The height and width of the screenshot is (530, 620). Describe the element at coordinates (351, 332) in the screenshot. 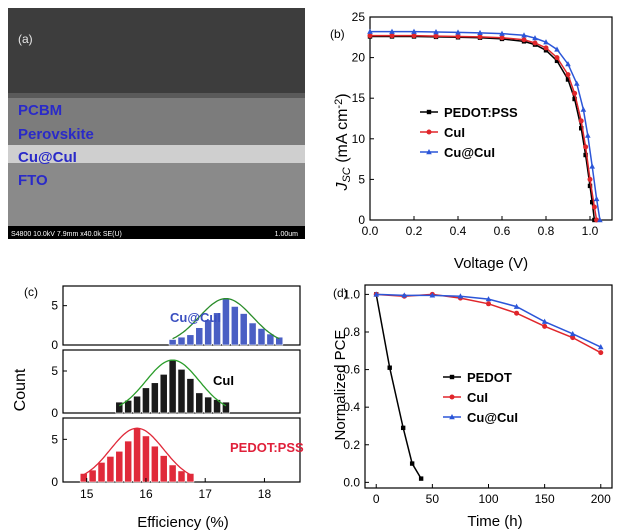

I see `stability-y-tick-label: 0.8` at that location.